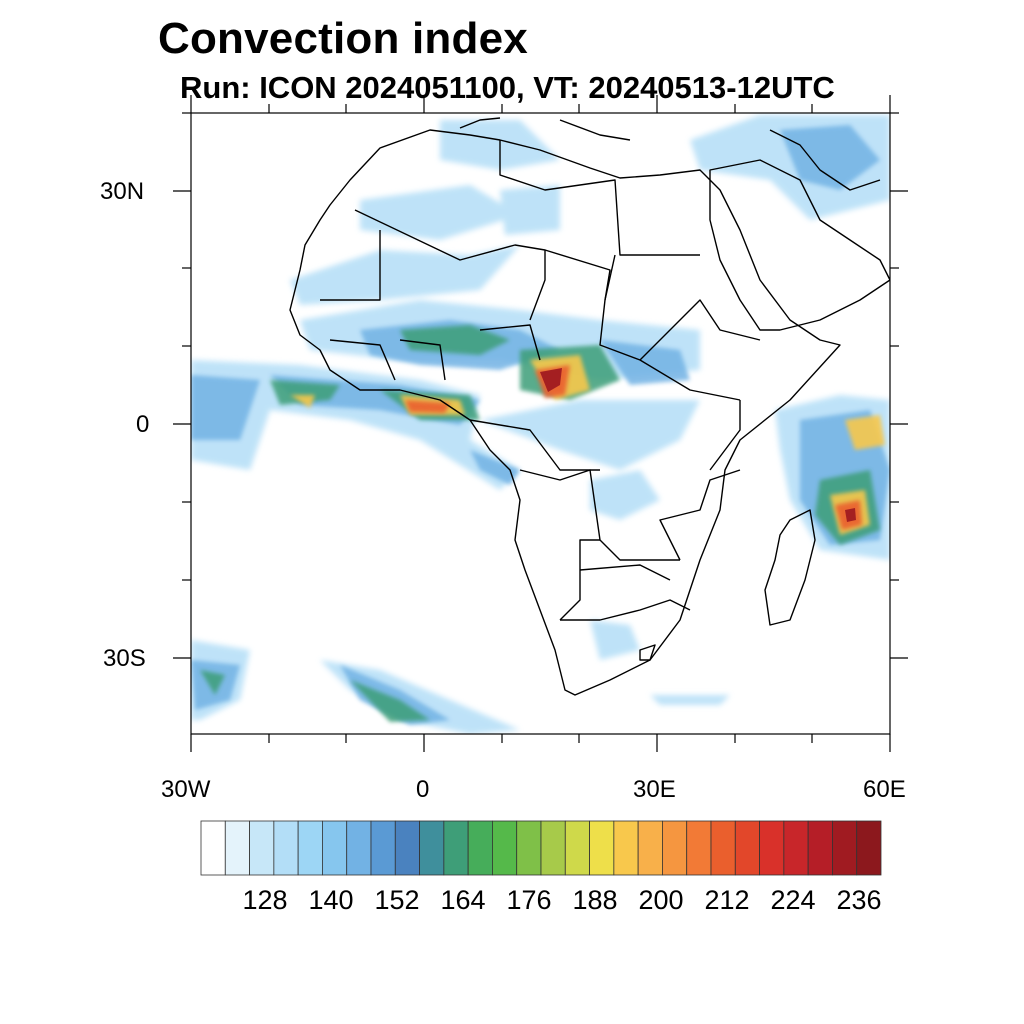  Describe the element at coordinates (423, 789) in the screenshot. I see `lon-label-0: 0` at that location.